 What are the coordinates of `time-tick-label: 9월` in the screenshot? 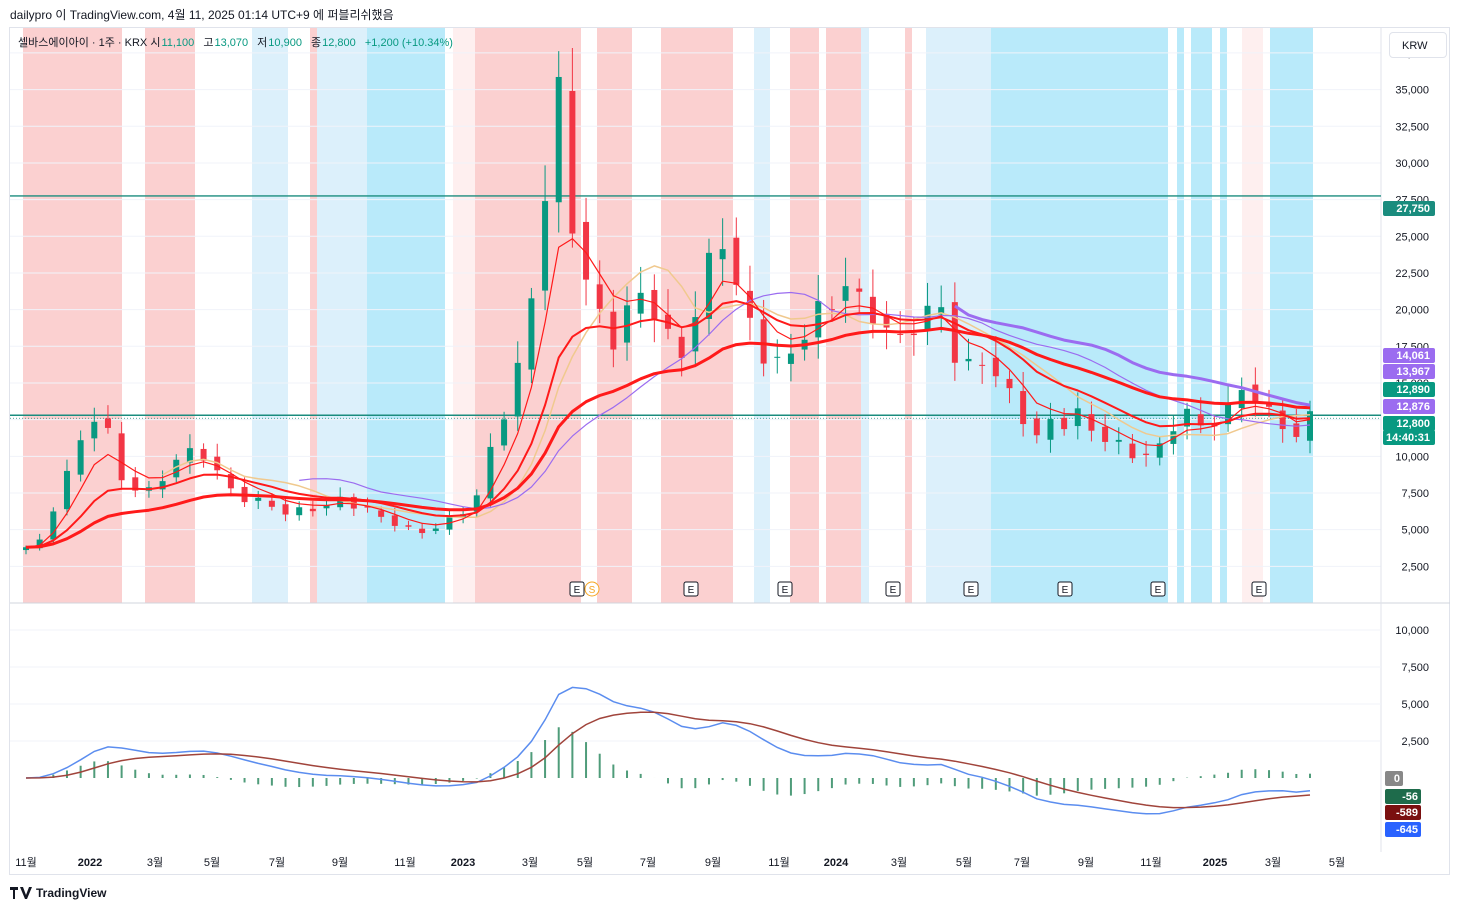 It's located at (340, 862).